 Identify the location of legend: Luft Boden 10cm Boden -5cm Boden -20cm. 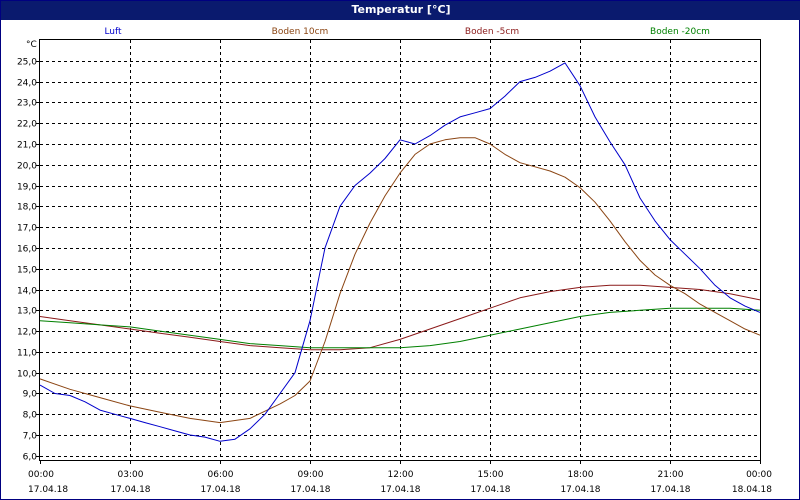
(407, 32).